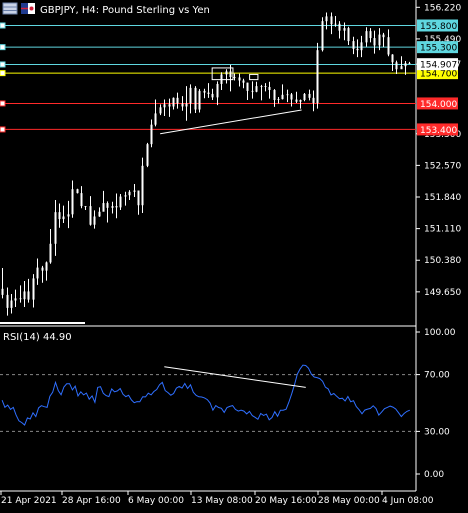 The height and width of the screenshot is (513, 468). Describe the element at coordinates (442, 230) in the screenshot. I see `price-tick-label: 151.110` at that location.